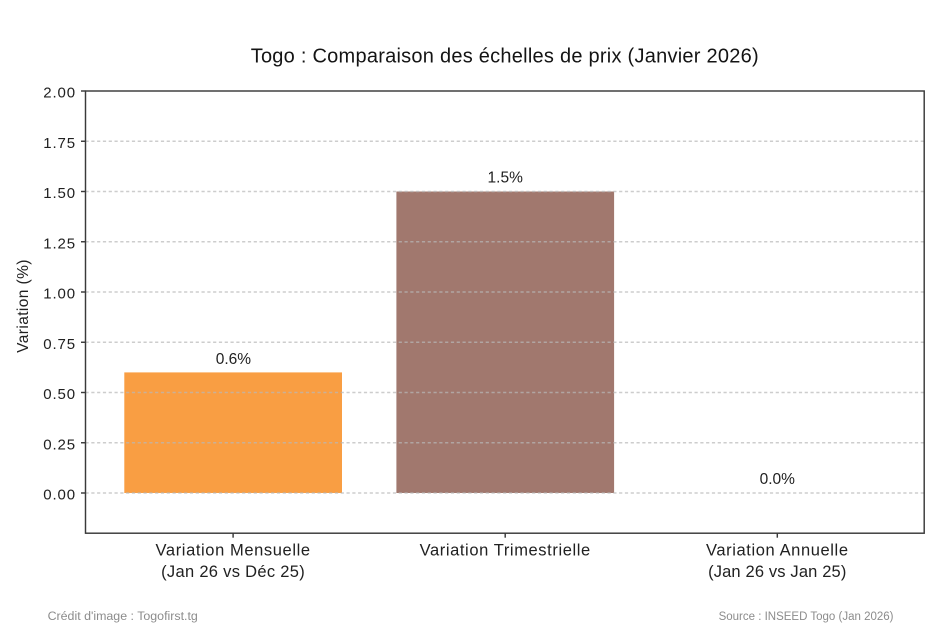 Image resolution: width=940 pixels, height=627 pixels. What do you see at coordinates (59, 143) in the screenshot?
I see `svg-text: 1.75` at bounding box center [59, 143].